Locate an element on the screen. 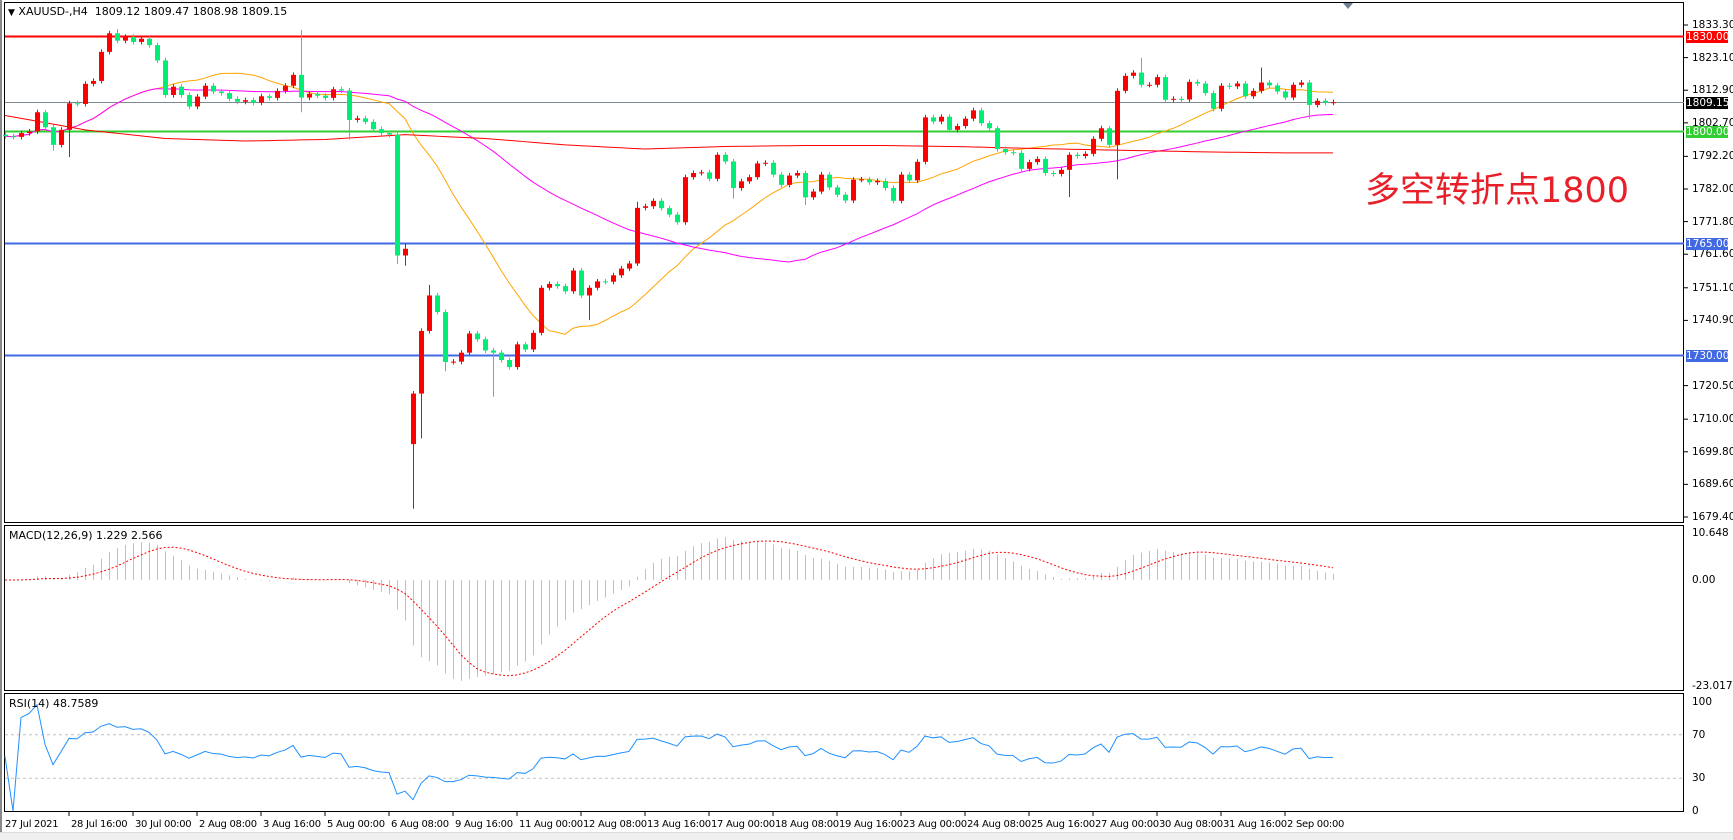 The width and height of the screenshot is (1733, 840). price-axis-label: 1699.80 is located at coordinates (1712, 451).